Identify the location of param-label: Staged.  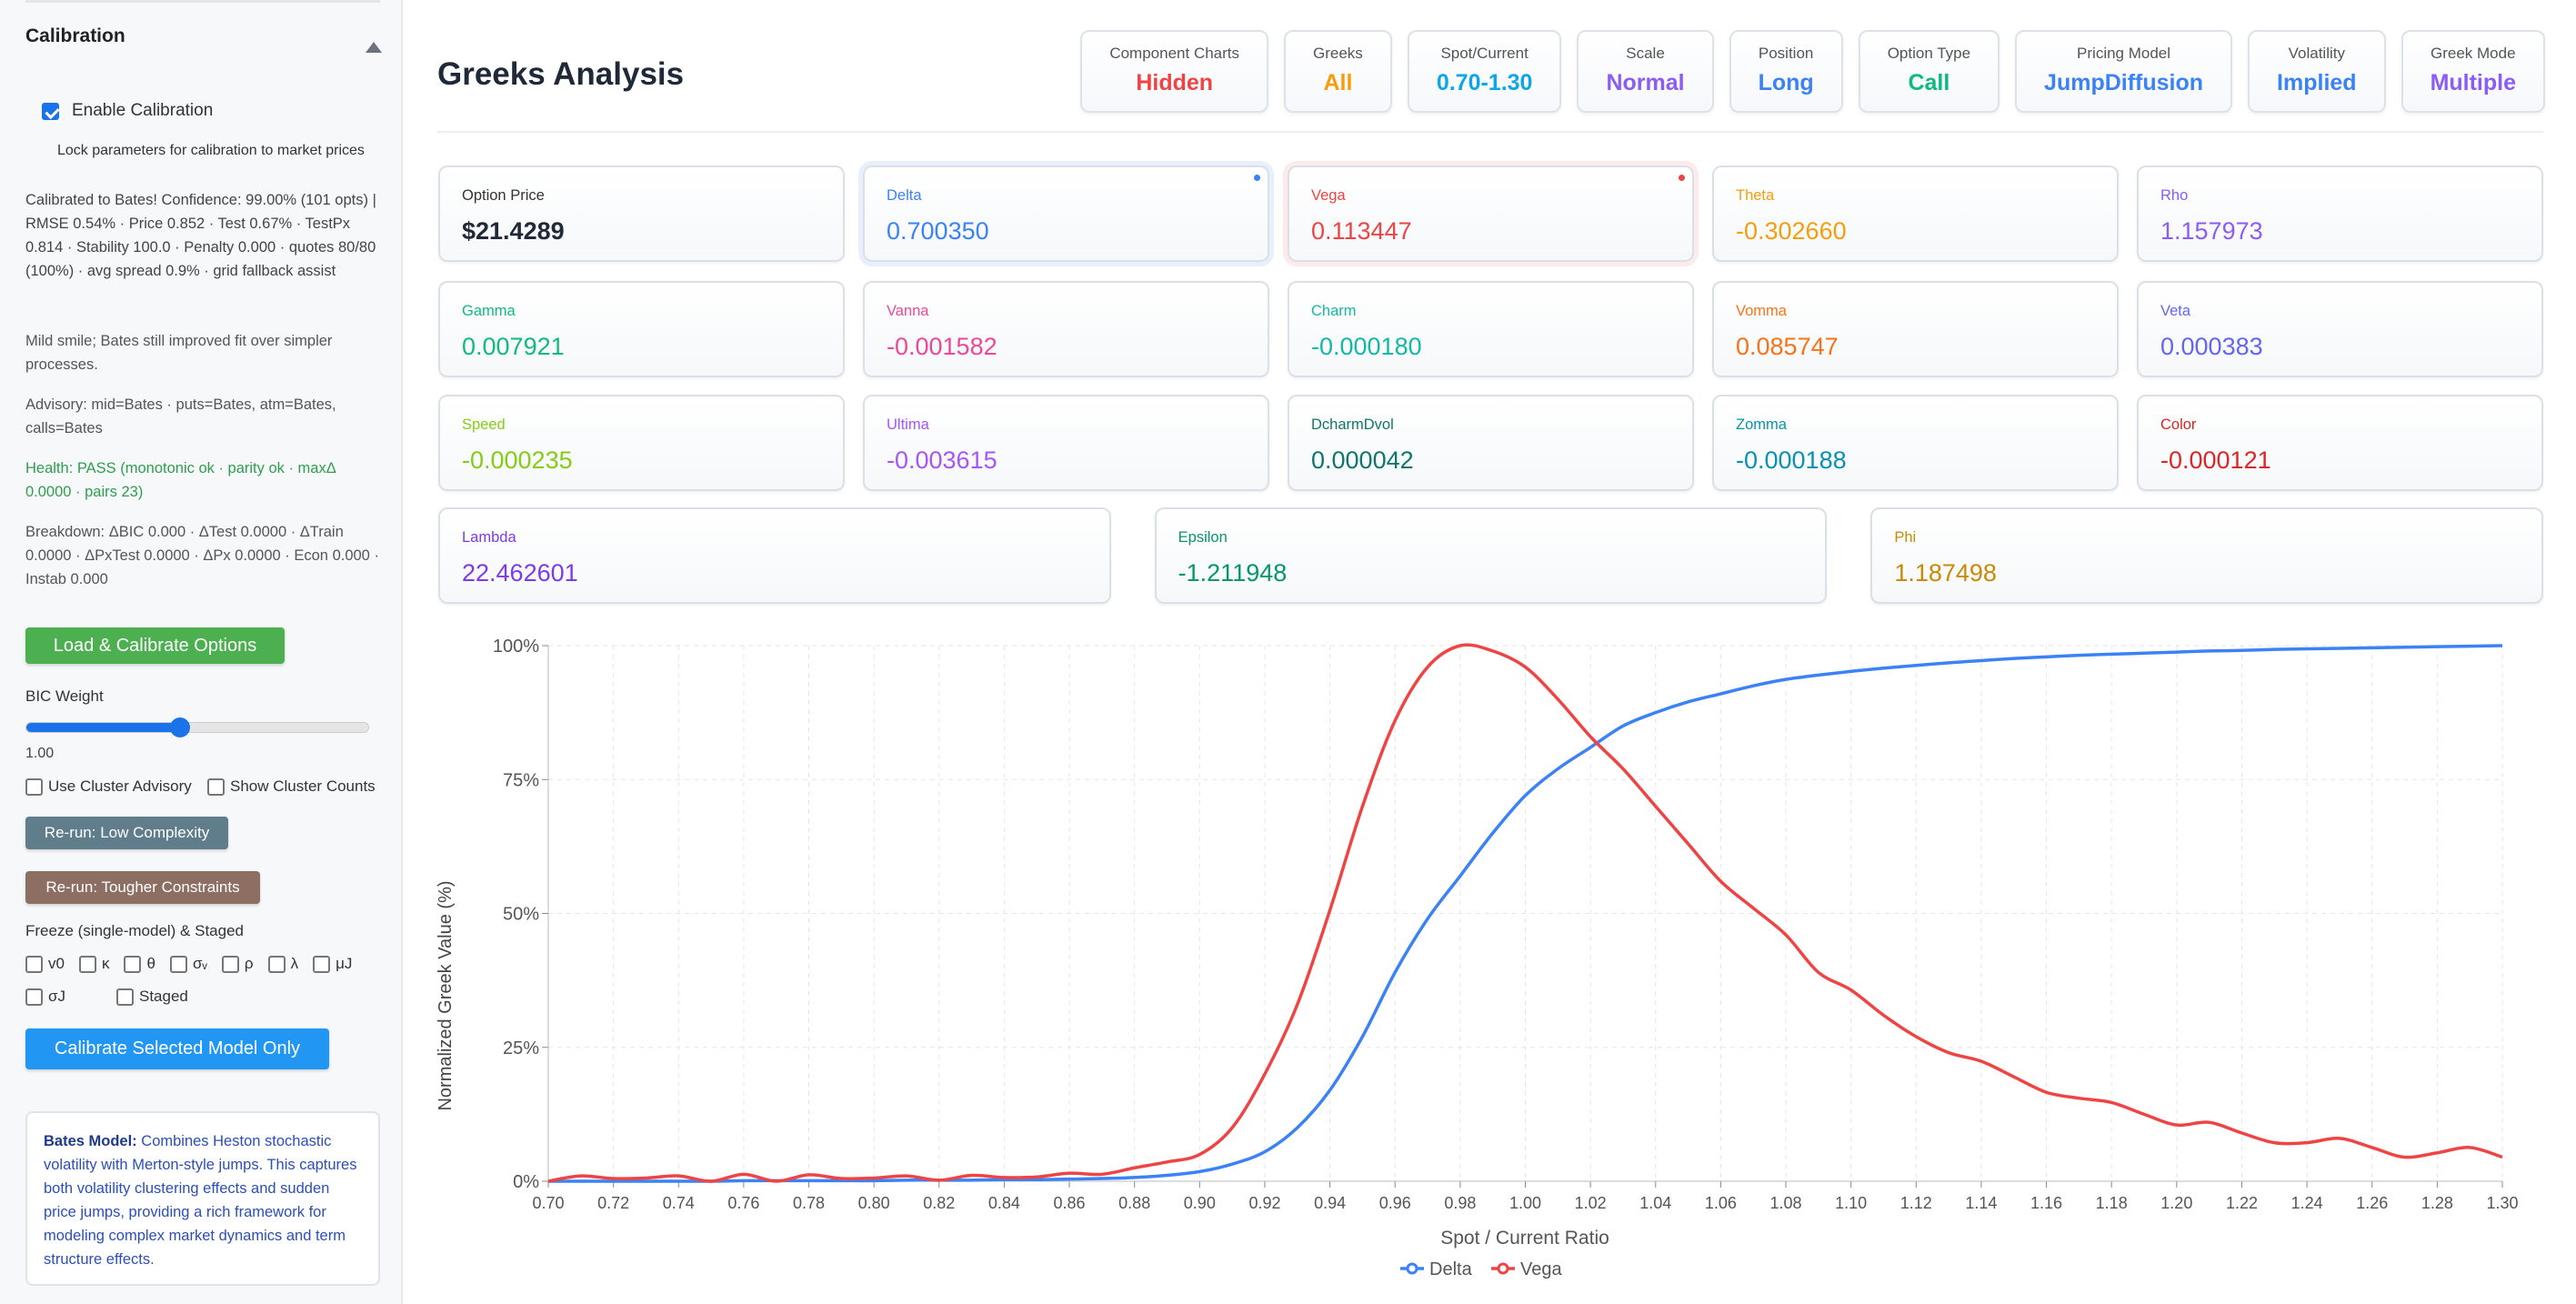
(163, 997).